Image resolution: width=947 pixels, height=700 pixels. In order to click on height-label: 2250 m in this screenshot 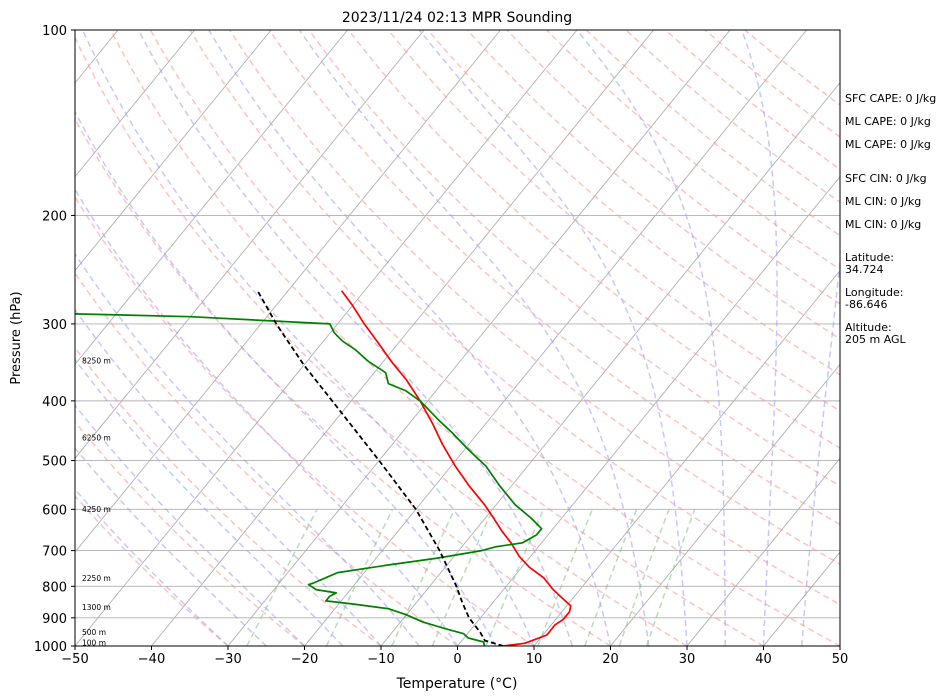, I will do `click(96, 578)`.